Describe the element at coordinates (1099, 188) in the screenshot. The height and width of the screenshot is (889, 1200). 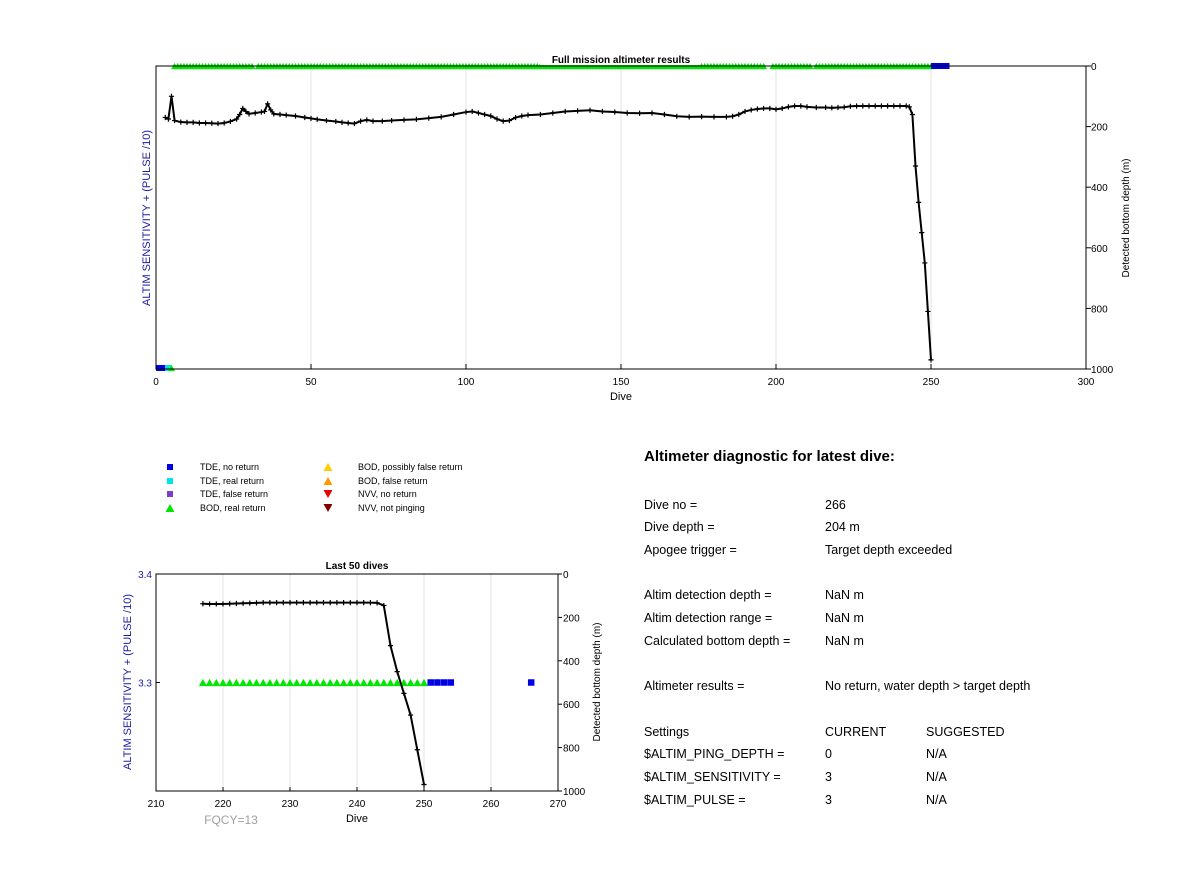
I see `y2-tick-label: 400` at that location.